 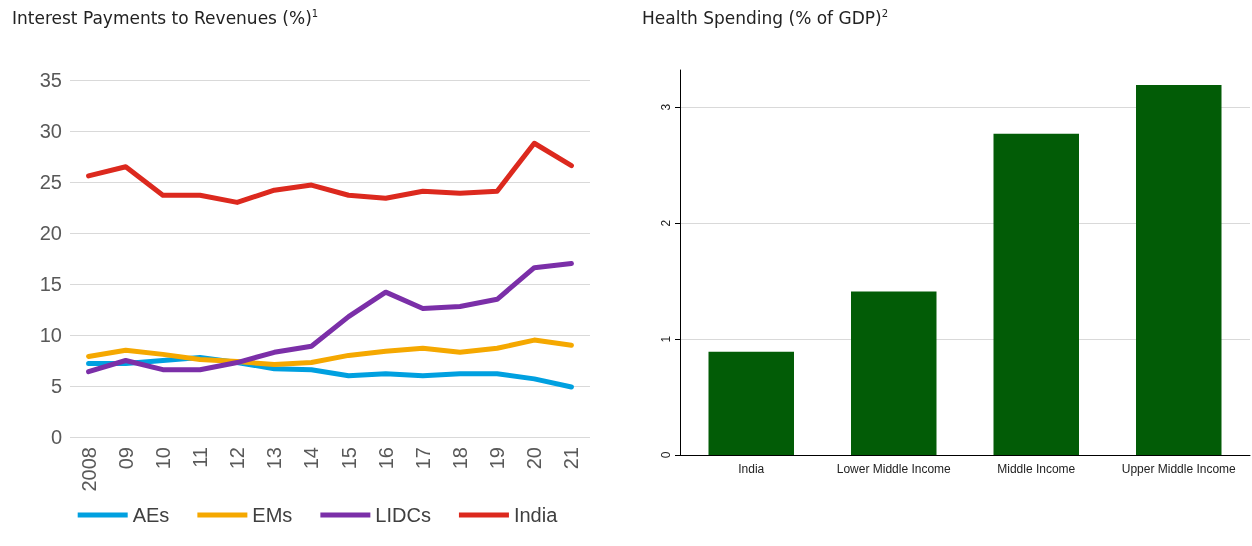 I want to click on legend-label: India, so click(x=536, y=515).